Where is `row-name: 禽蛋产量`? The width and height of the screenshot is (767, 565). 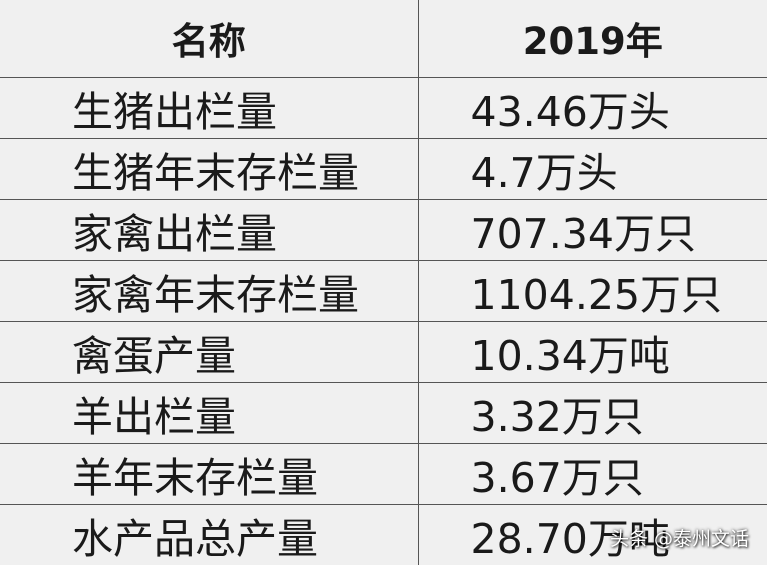 row-name: 禽蛋产量 is located at coordinates (209, 351).